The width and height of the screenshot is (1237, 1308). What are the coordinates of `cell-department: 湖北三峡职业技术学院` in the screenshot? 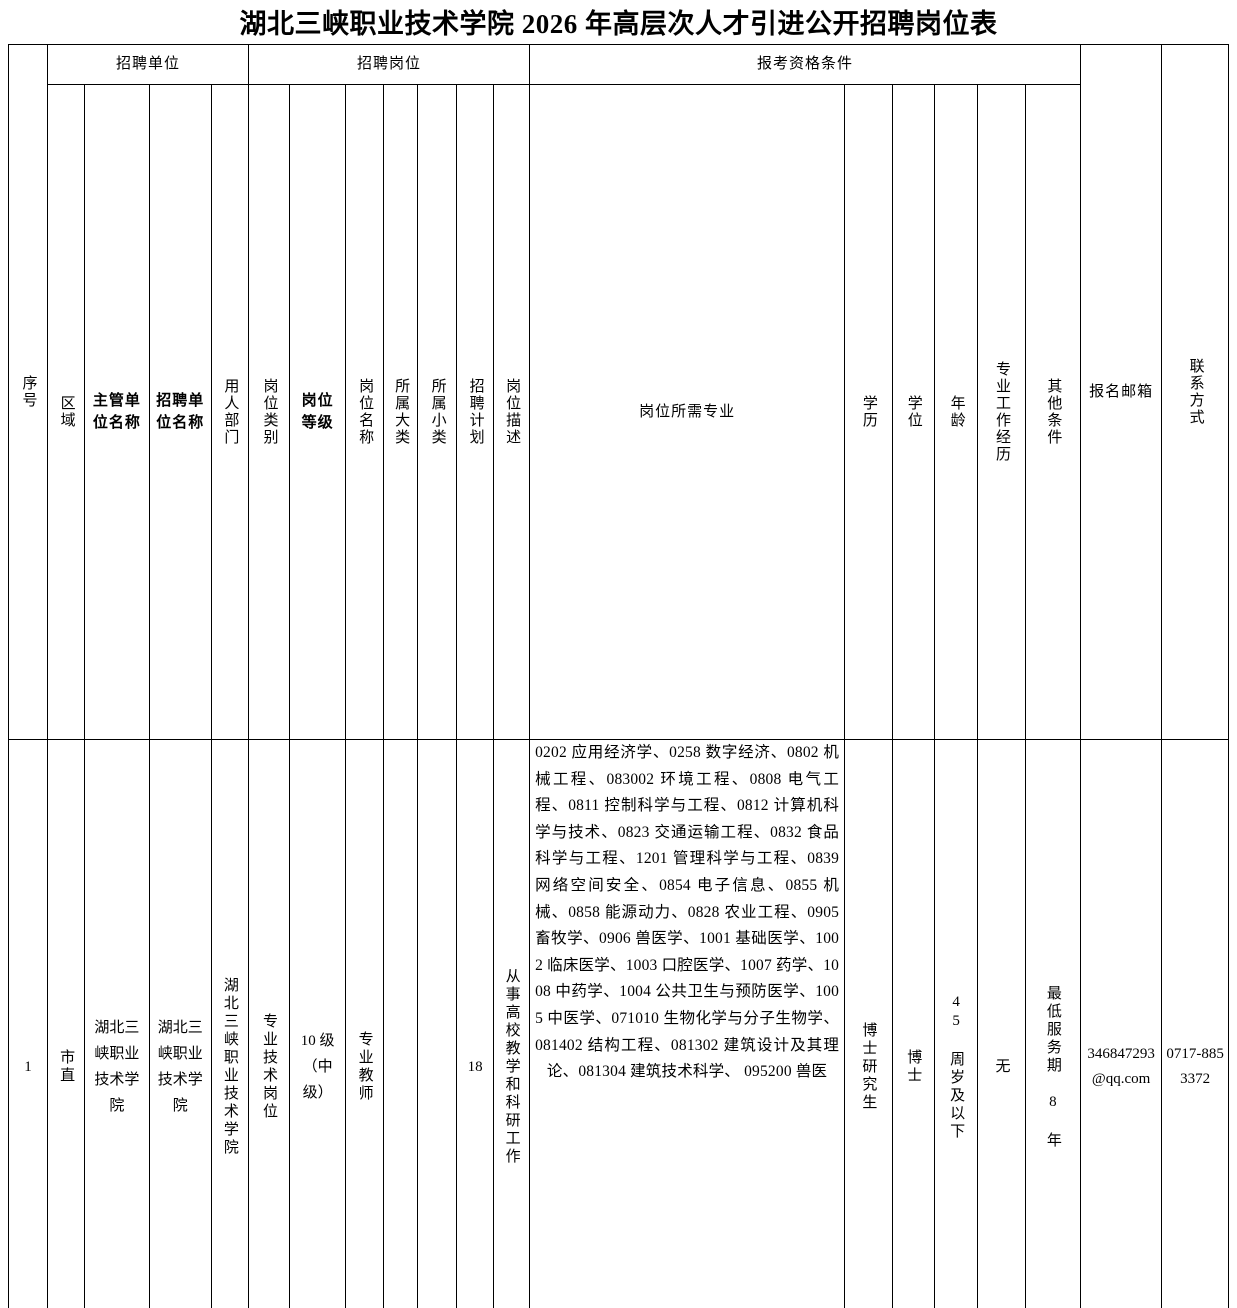 It's located at (229, 1024).